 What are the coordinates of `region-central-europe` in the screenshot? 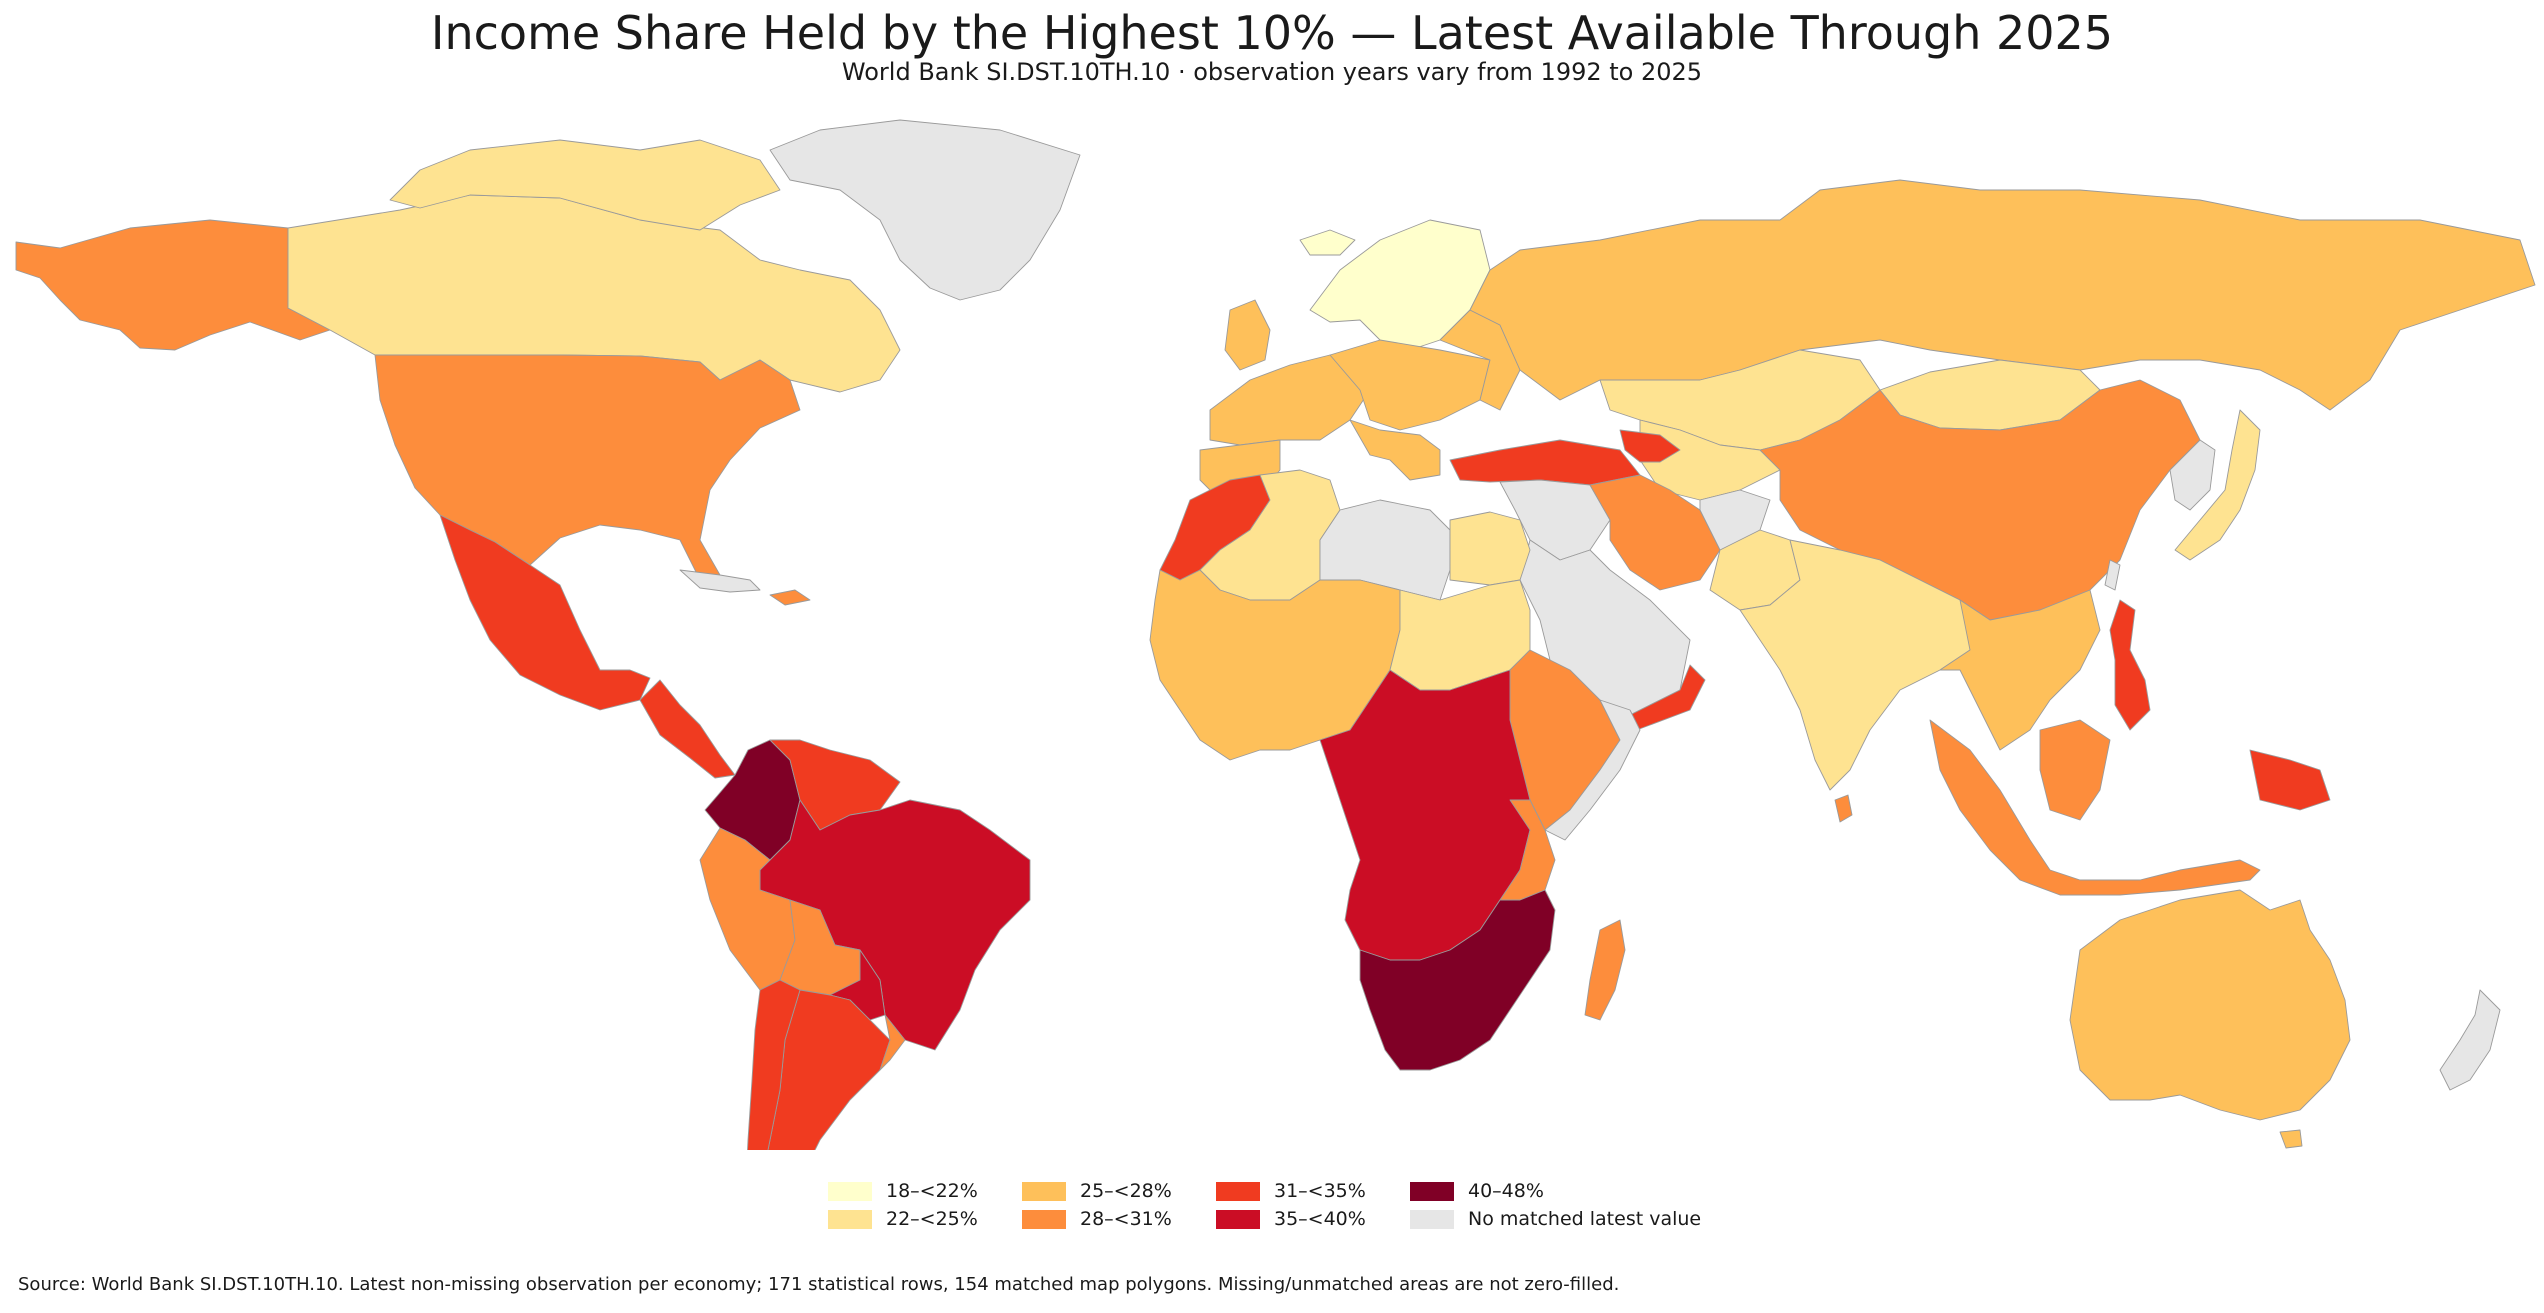 It's located at (1410, 385).